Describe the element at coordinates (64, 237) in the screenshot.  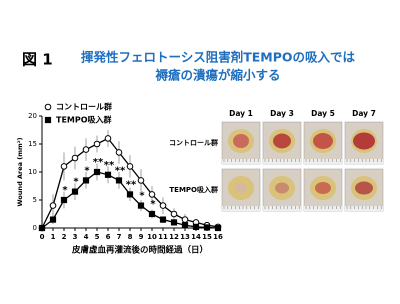
I see `x-tick-label: 2` at that location.